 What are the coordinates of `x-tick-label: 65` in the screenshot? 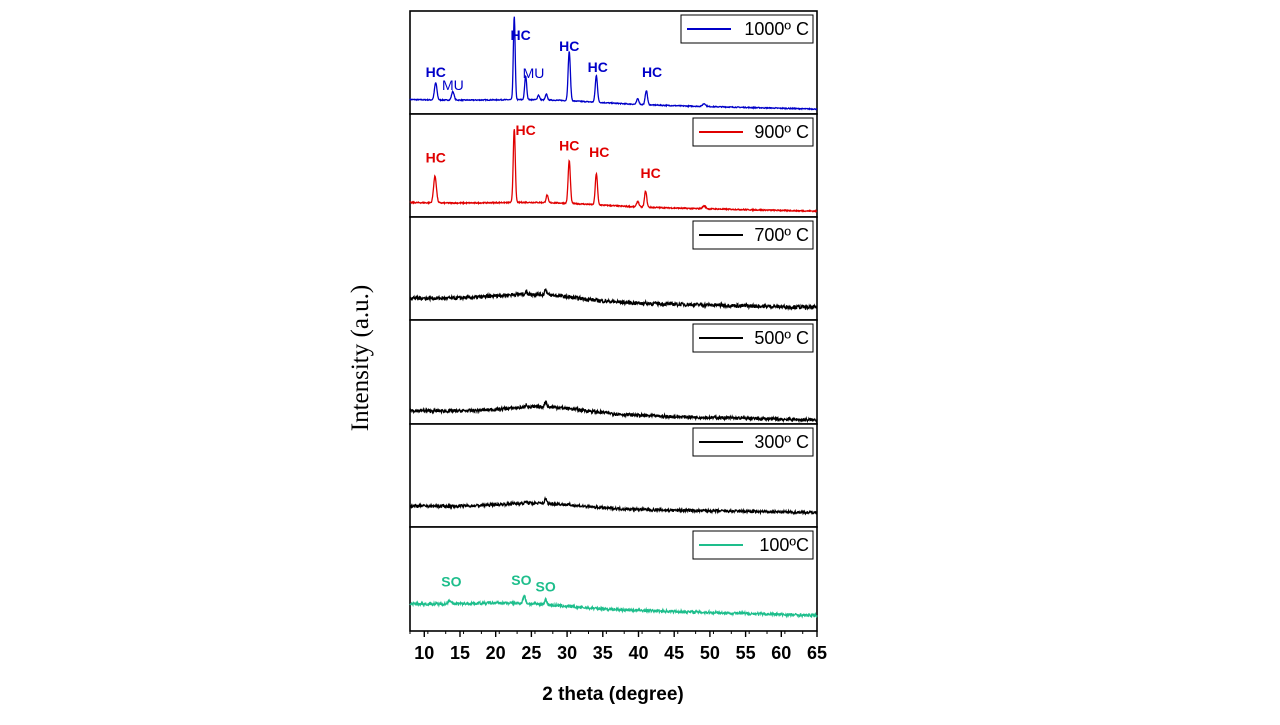 It's located at (817, 653).